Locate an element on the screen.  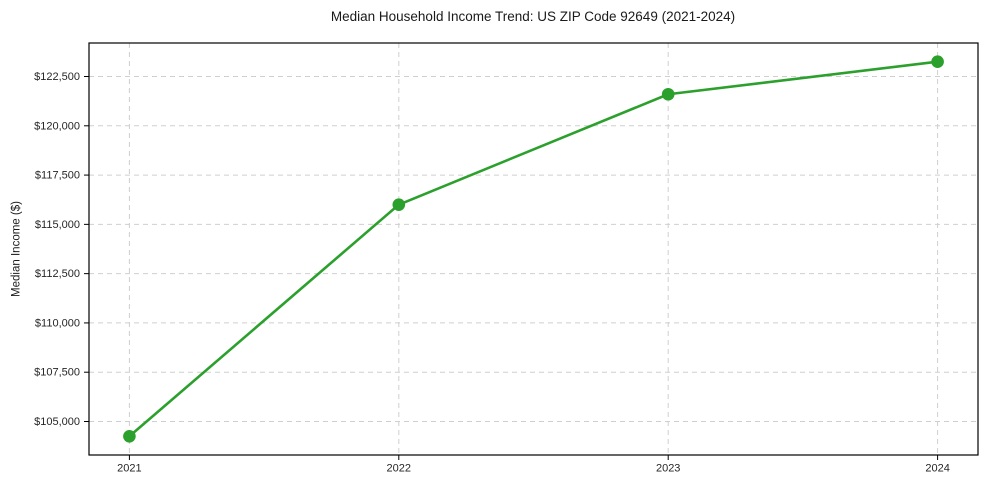
y-tick-label: $122,500 is located at coordinates (57, 77).